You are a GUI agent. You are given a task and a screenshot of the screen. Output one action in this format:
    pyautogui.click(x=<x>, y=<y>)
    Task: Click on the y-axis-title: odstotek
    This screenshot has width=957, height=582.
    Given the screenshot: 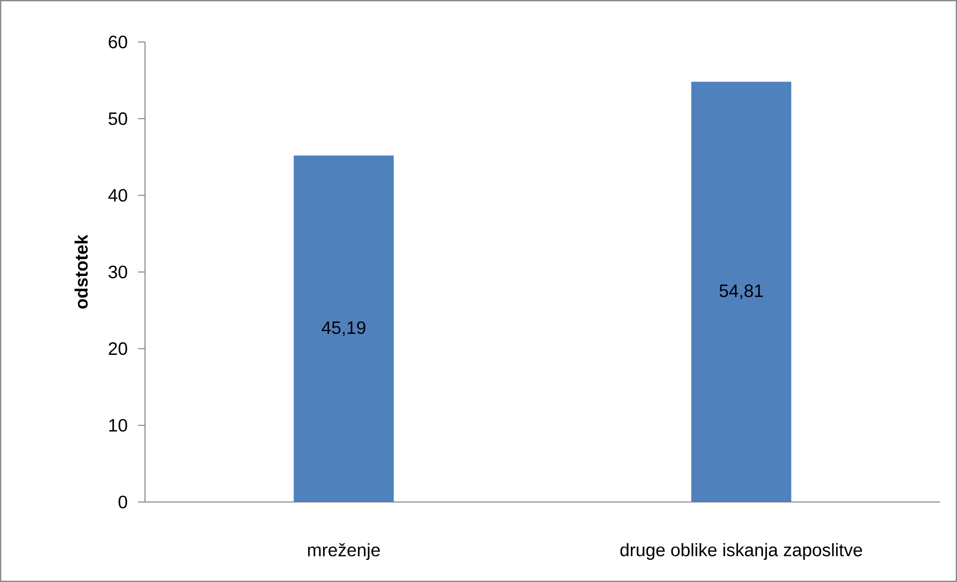 What is the action you would take?
    pyautogui.click(x=81, y=271)
    